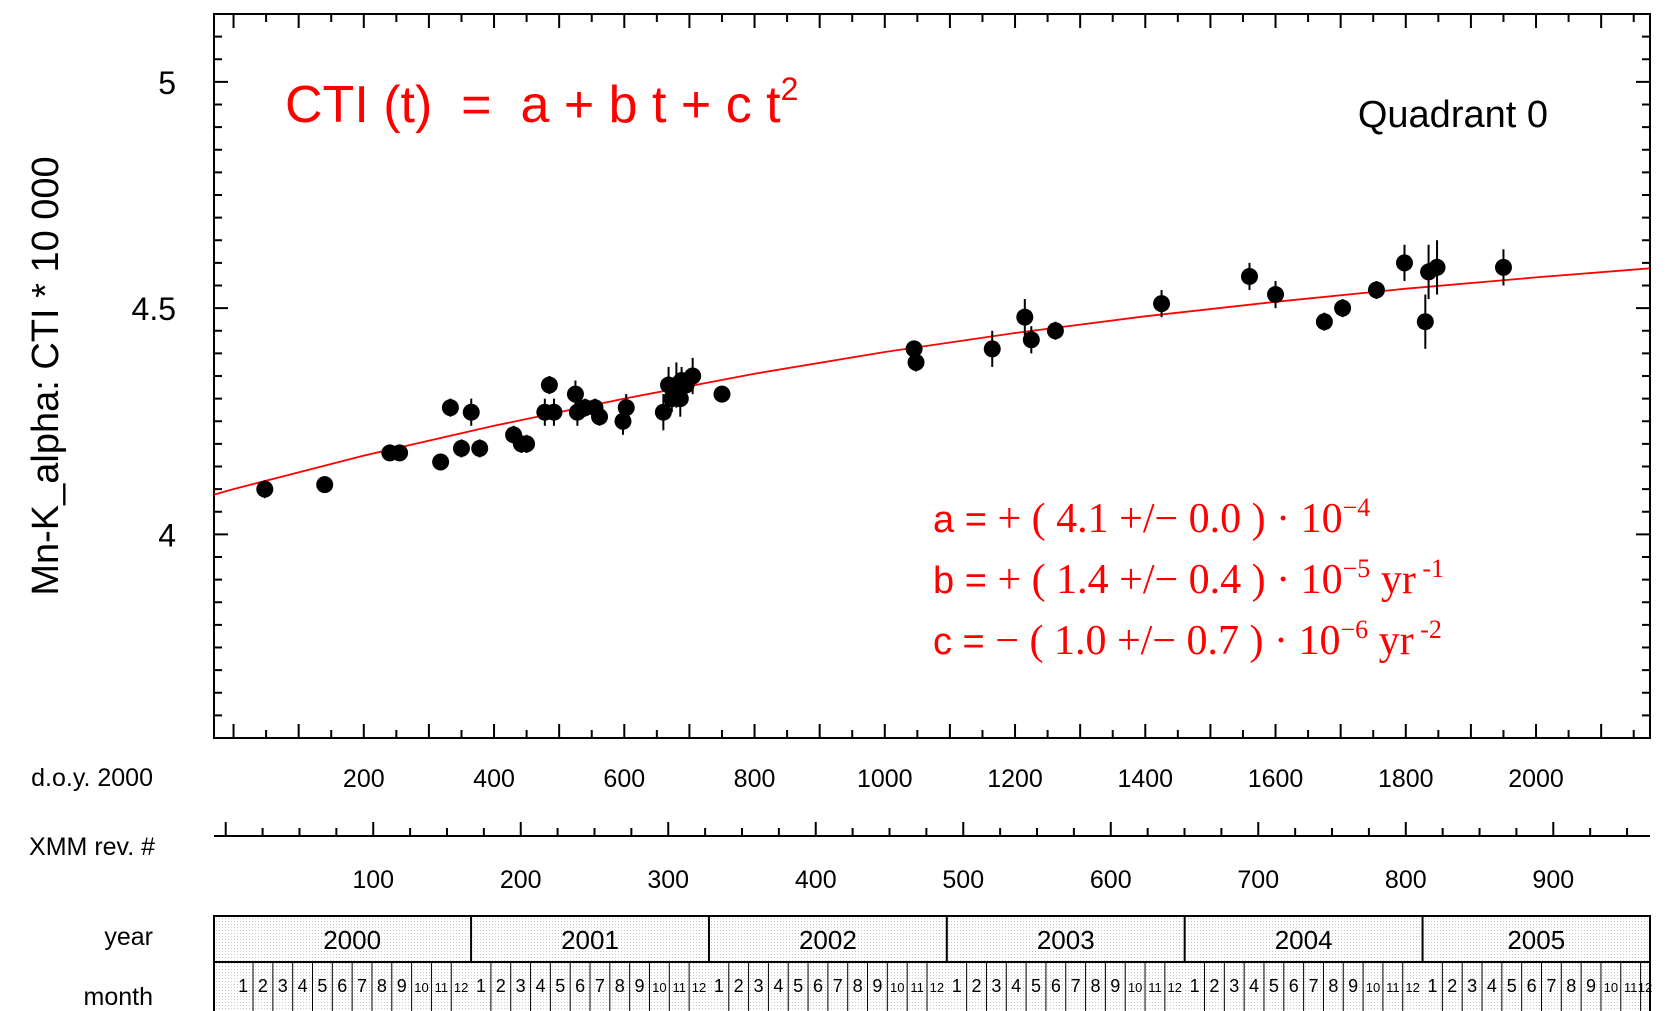 Image resolution: width=1671 pixels, height=1011 pixels. Describe the element at coordinates (92, 778) in the screenshot. I see `doy-axis-label: d.o.y. 2000` at that location.